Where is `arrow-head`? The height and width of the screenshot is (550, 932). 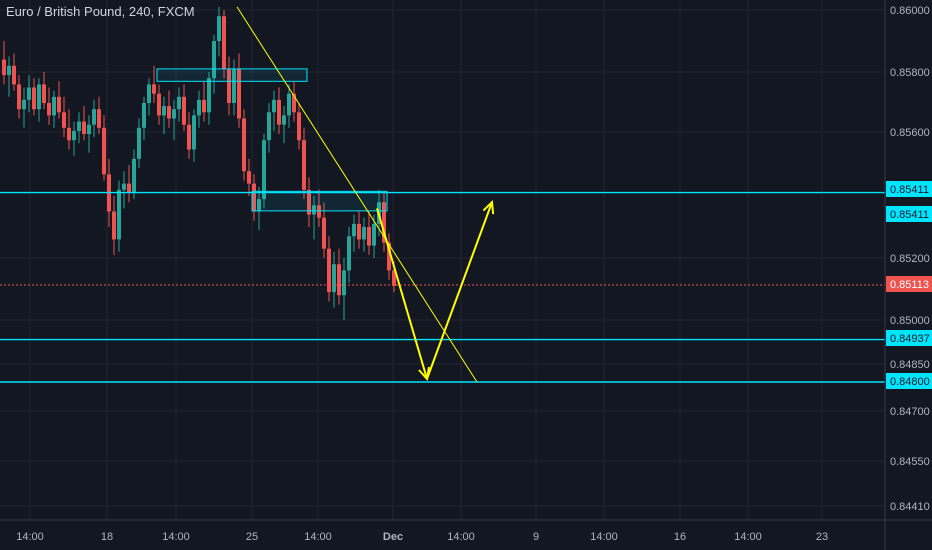 arrow-head is located at coordinates (488, 207).